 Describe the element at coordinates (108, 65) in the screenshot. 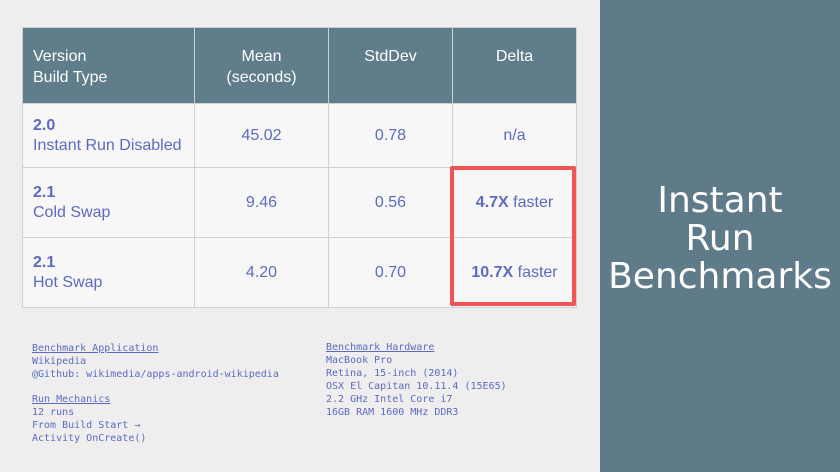

I see `header-version-build-type: Version Build Type` at that location.